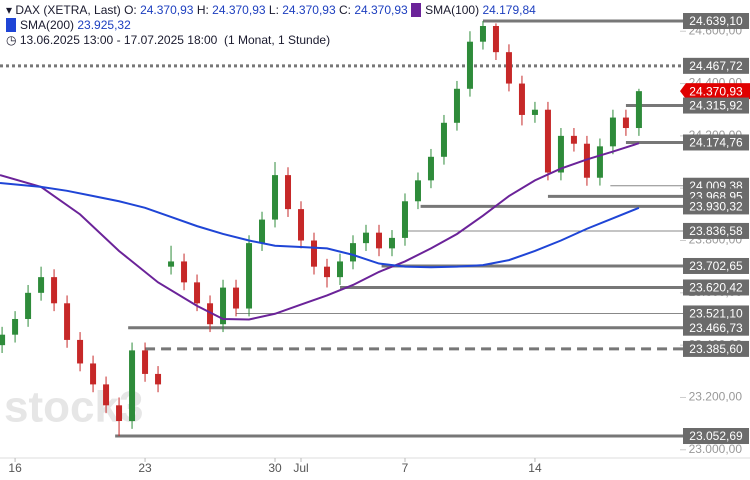  I want to click on instrument: DAX (XETRA, Last), so click(68, 10).